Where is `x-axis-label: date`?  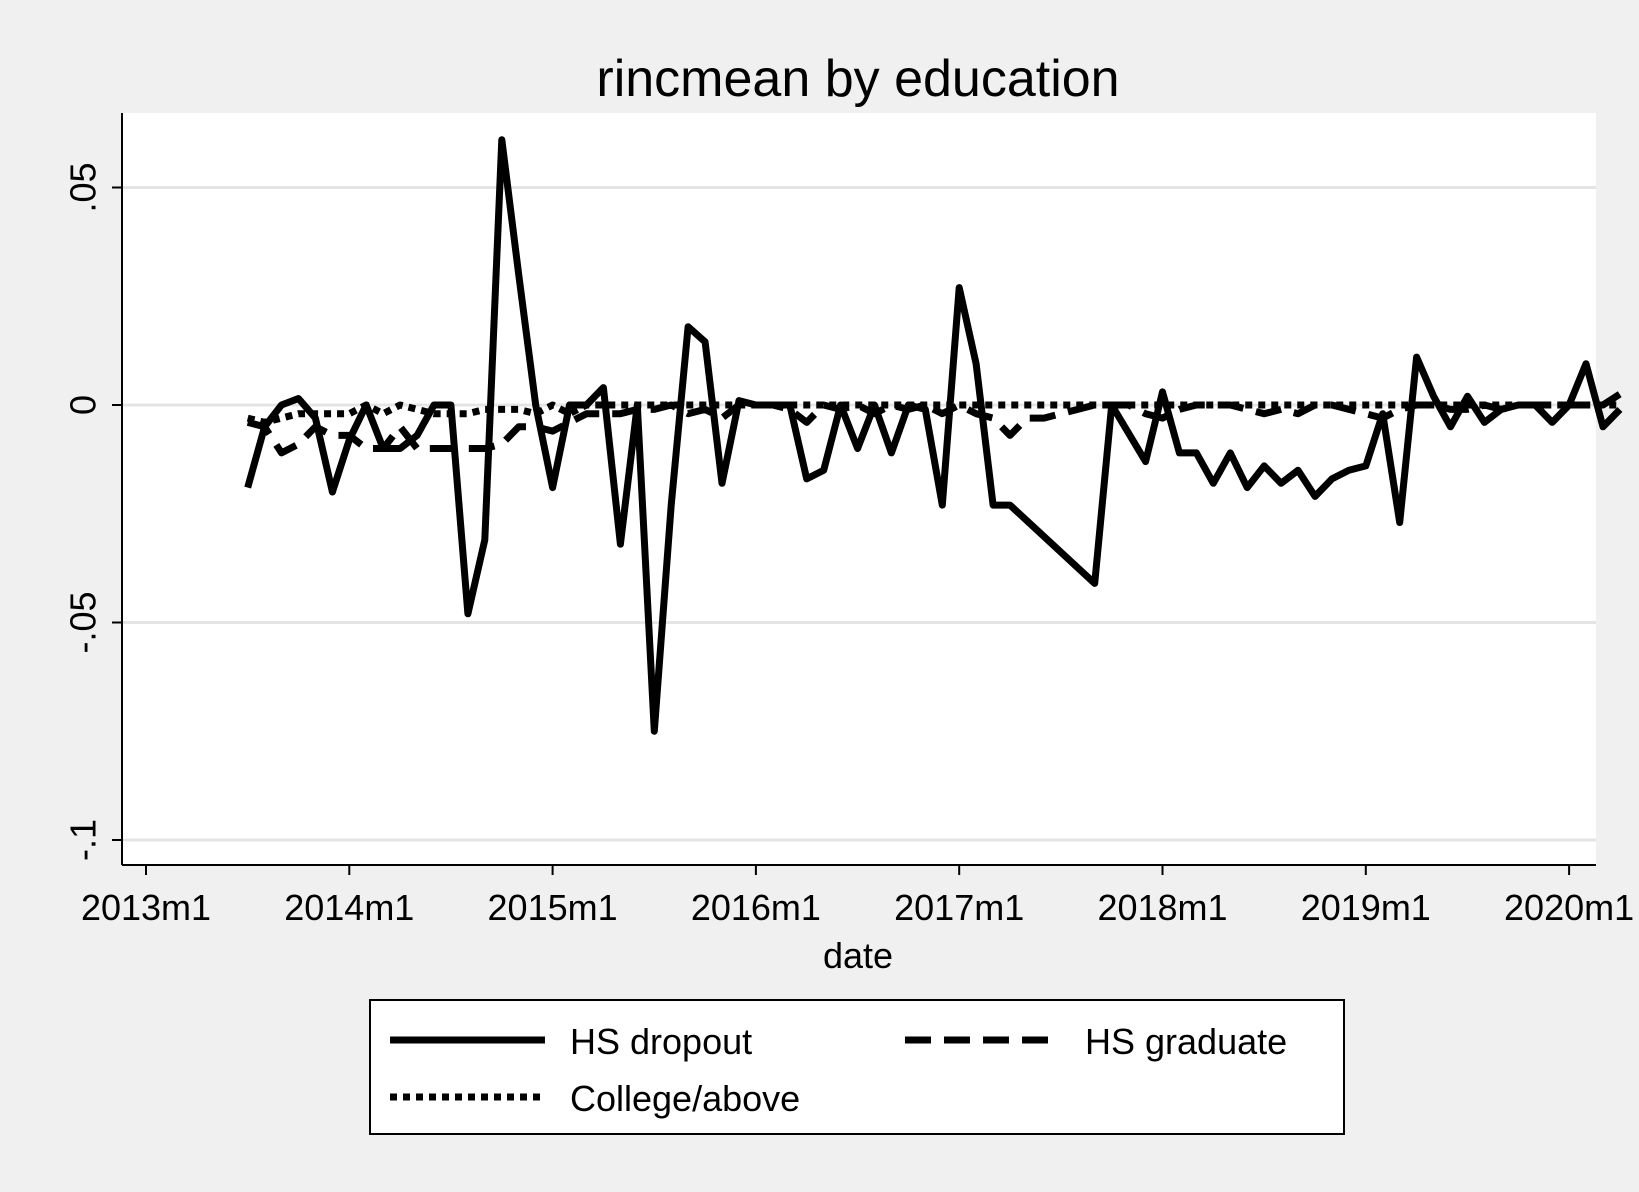 x-axis-label: date is located at coordinates (858, 955).